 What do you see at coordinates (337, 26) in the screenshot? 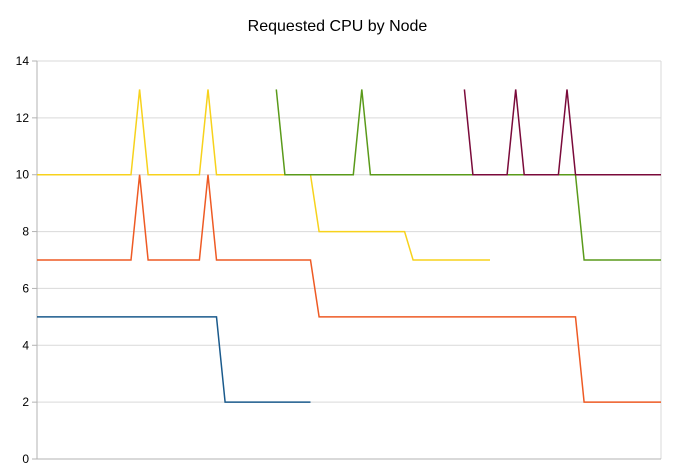
I see `chart-title: Requested CPU by Node` at bounding box center [337, 26].